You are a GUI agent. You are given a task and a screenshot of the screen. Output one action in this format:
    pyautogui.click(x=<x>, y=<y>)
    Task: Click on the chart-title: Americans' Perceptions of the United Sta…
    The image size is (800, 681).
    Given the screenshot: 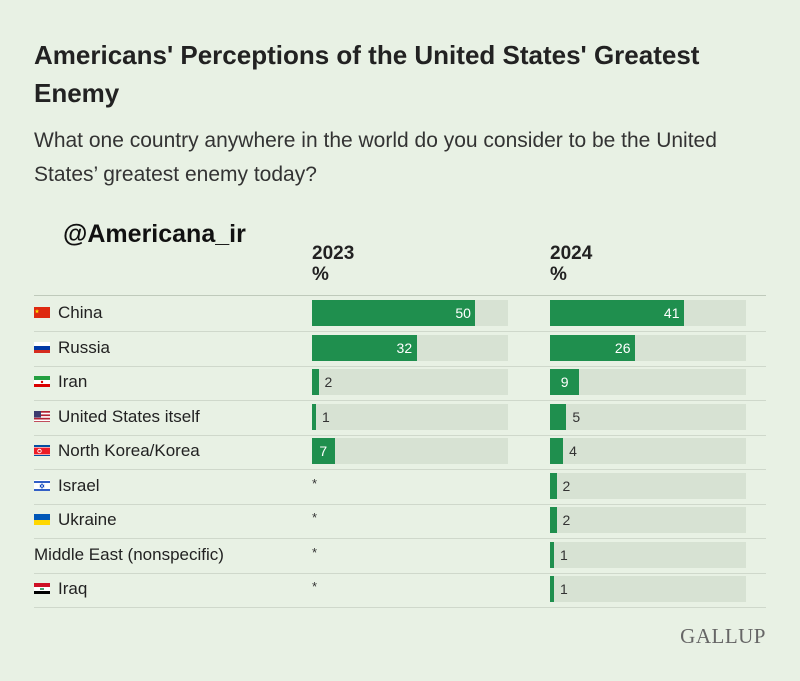 What is the action you would take?
    pyautogui.click(x=367, y=74)
    